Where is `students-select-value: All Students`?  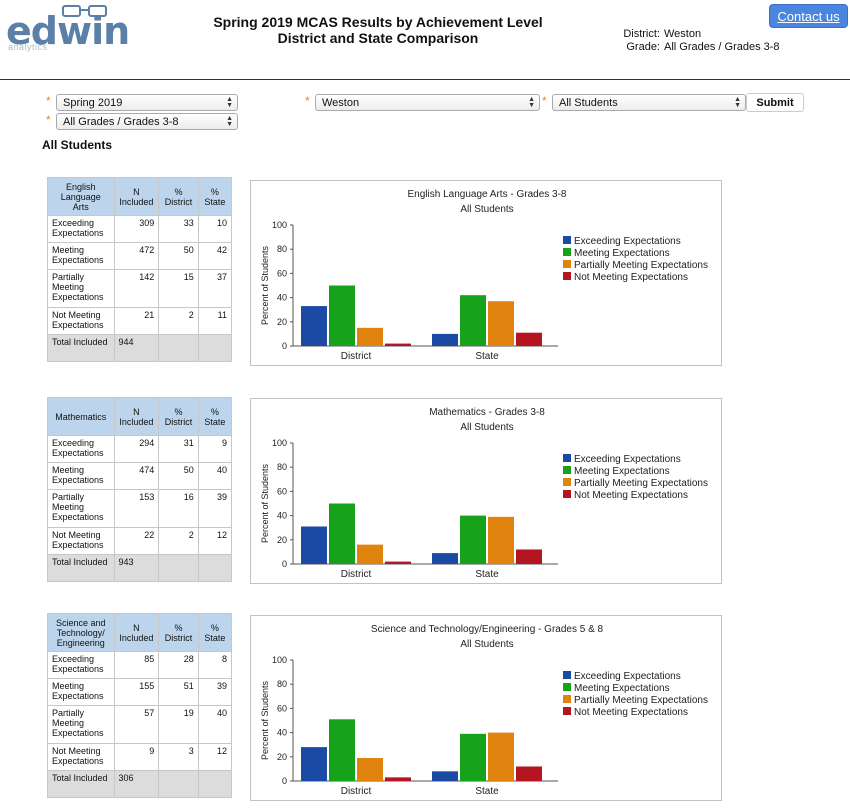 students-select-value: All Students is located at coordinates (588, 102).